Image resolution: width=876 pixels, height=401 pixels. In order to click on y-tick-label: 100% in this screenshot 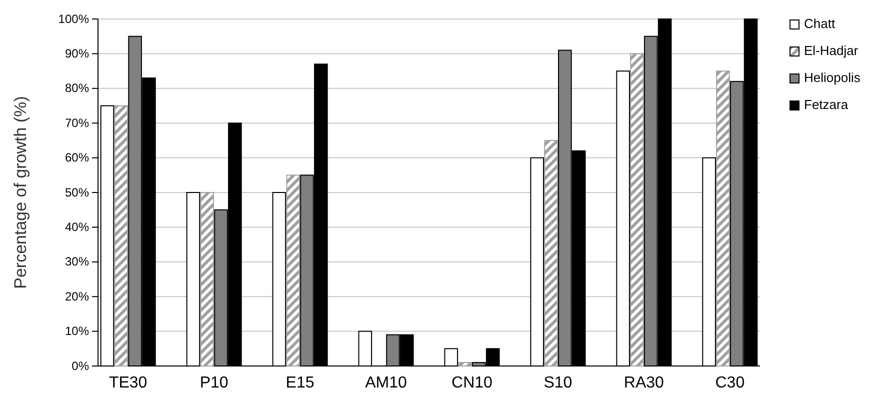, I will do `click(74, 19)`.